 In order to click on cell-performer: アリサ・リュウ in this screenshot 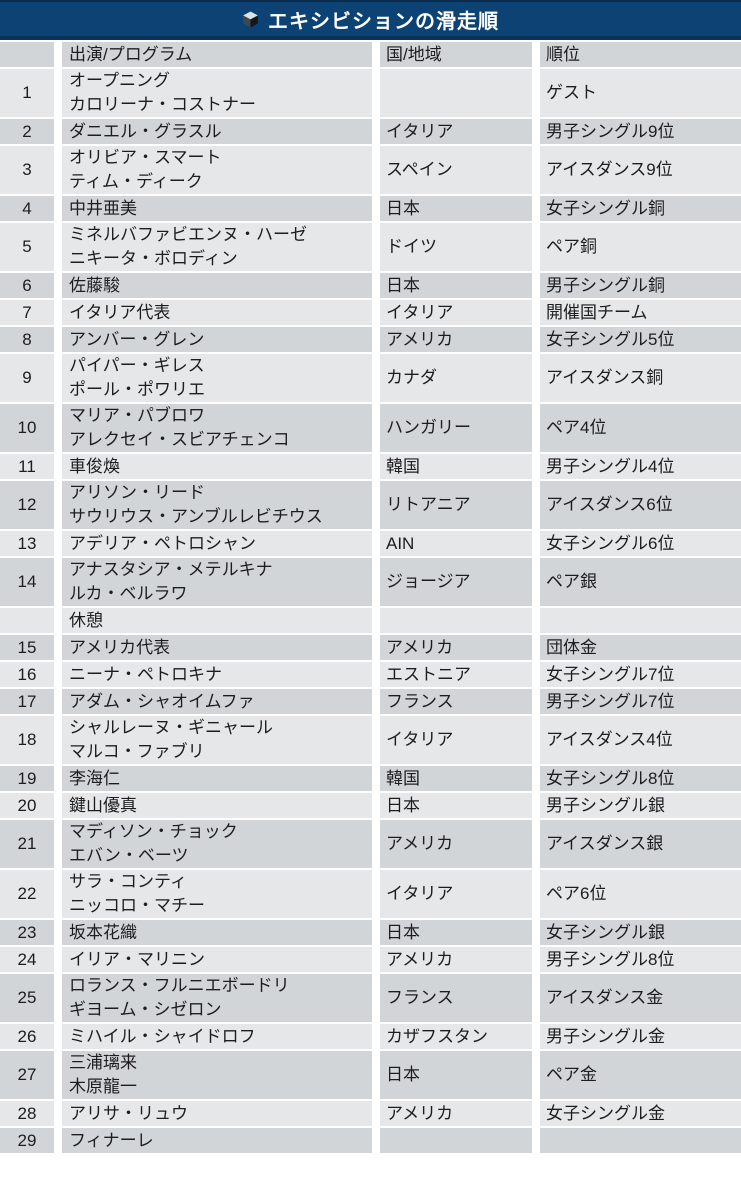, I will do `click(217, 1113)`.